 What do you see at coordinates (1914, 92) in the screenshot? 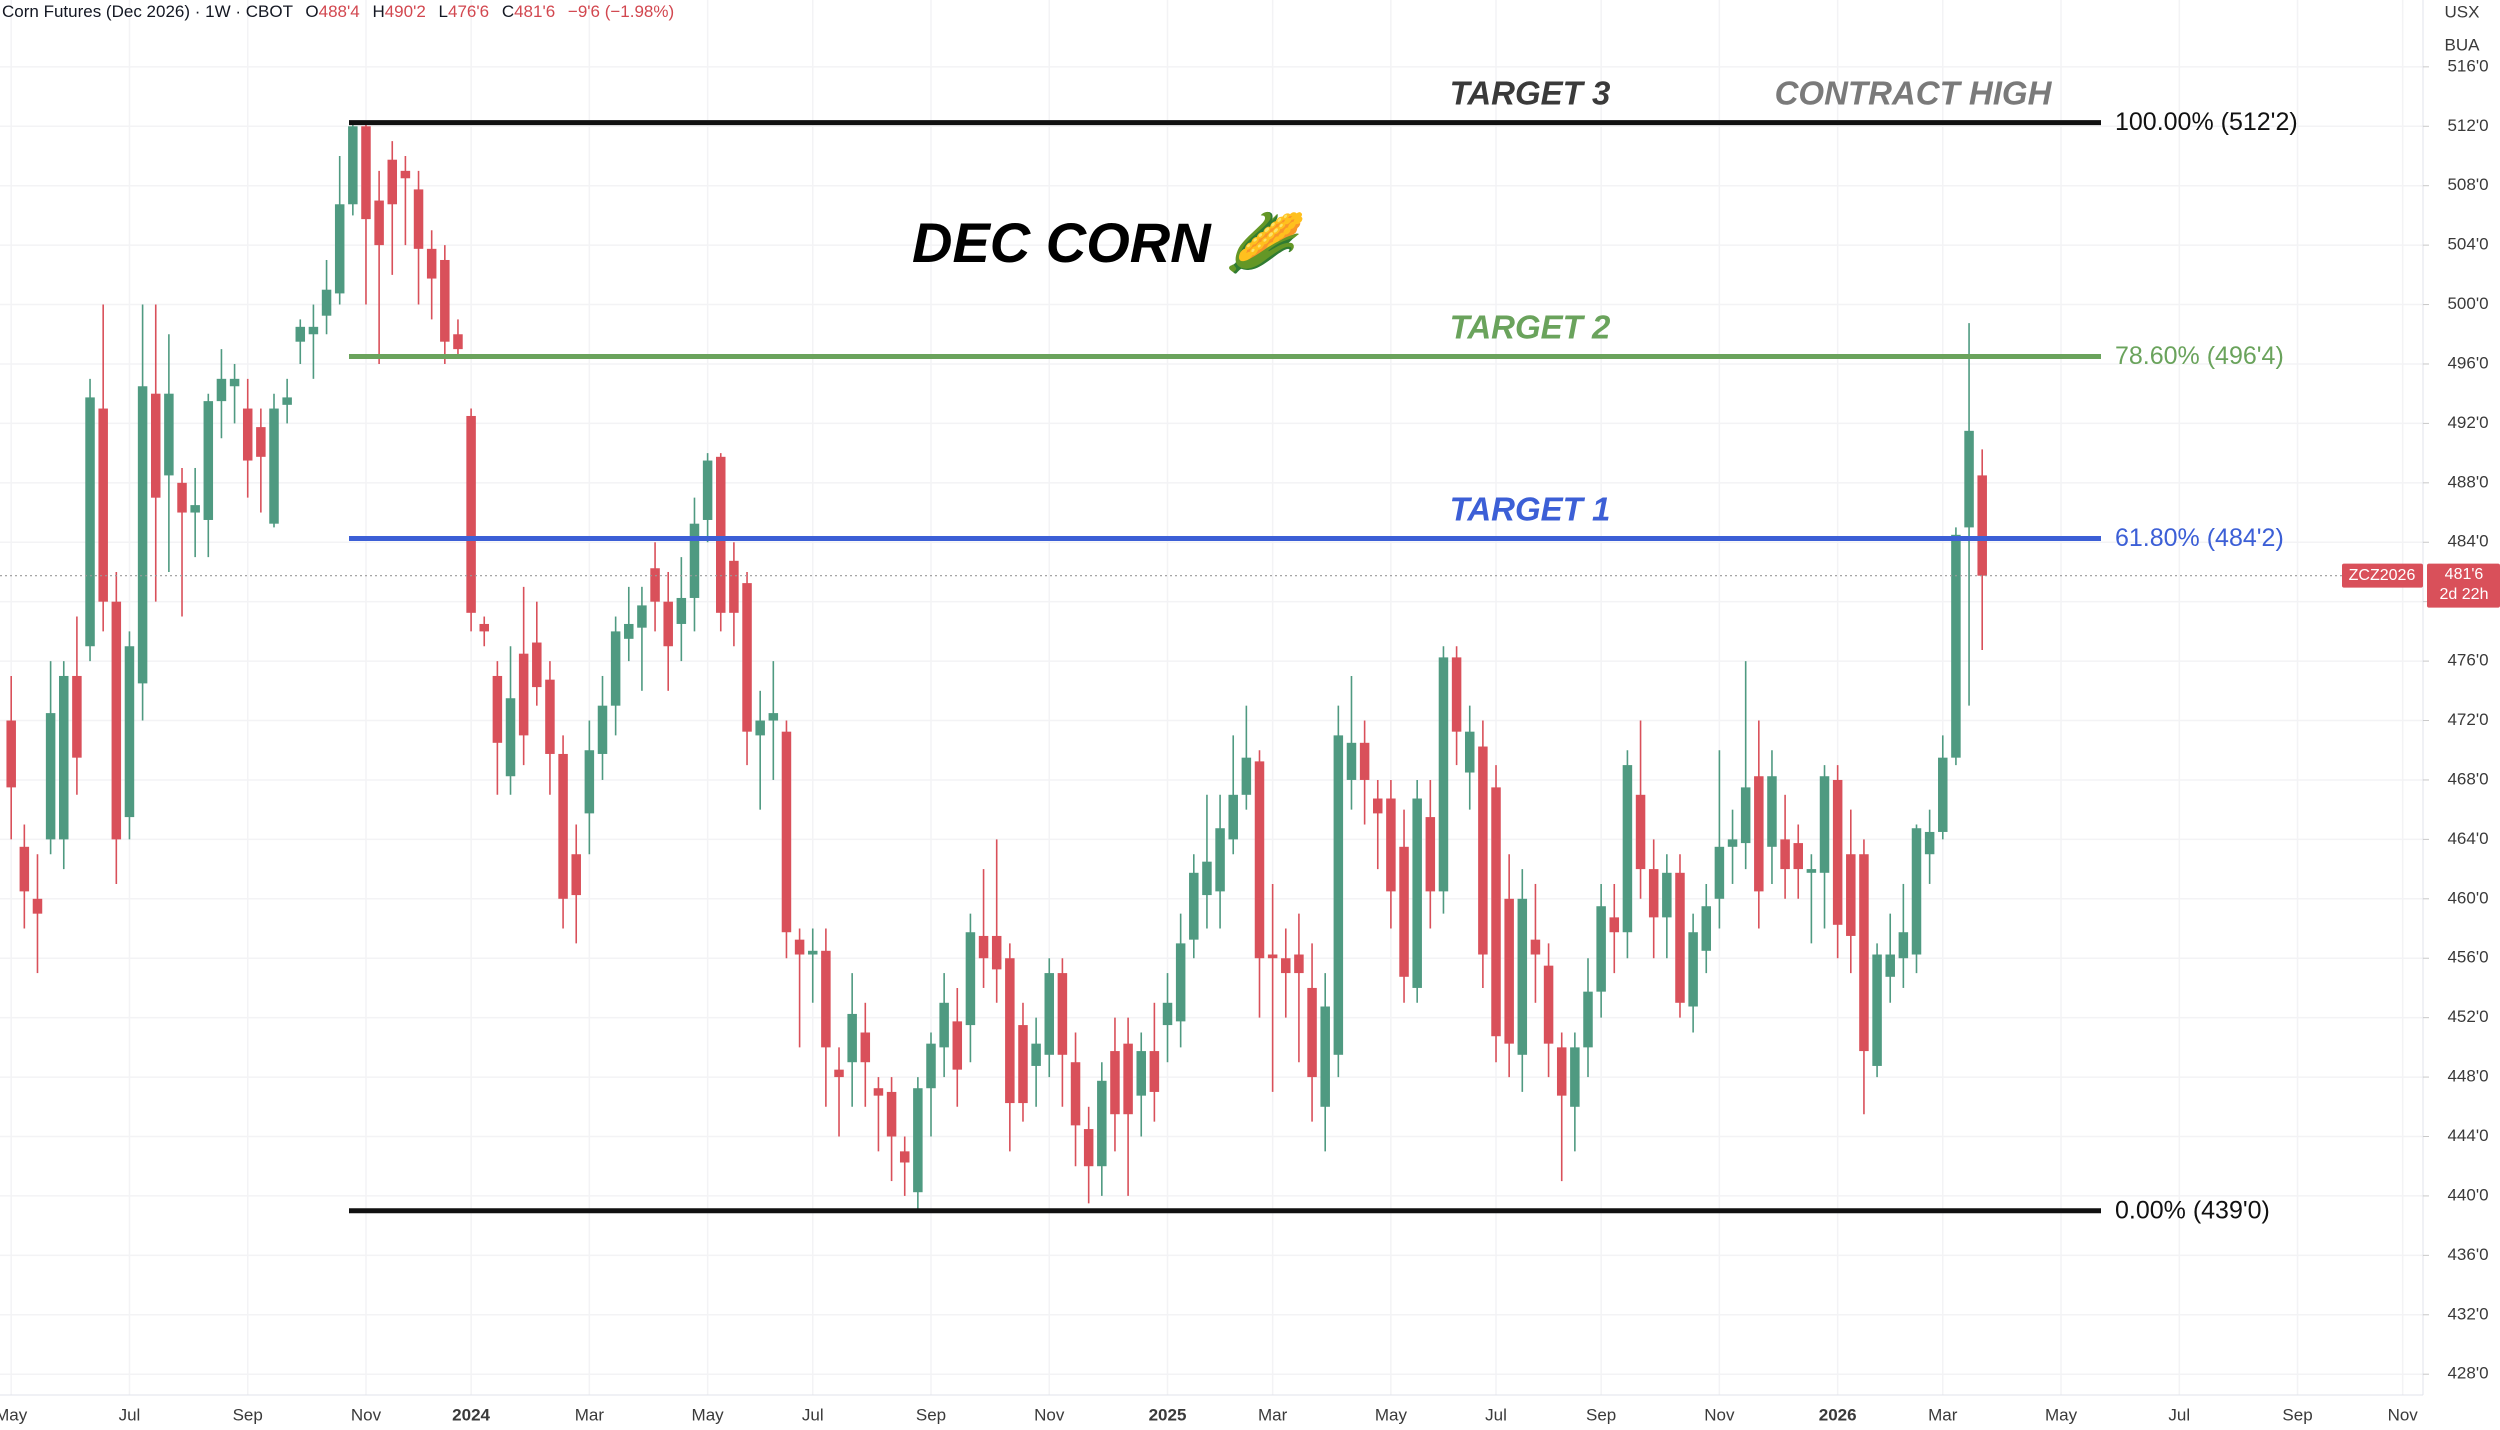
I see `note-label: CONTRACT HIGH` at bounding box center [1914, 92].